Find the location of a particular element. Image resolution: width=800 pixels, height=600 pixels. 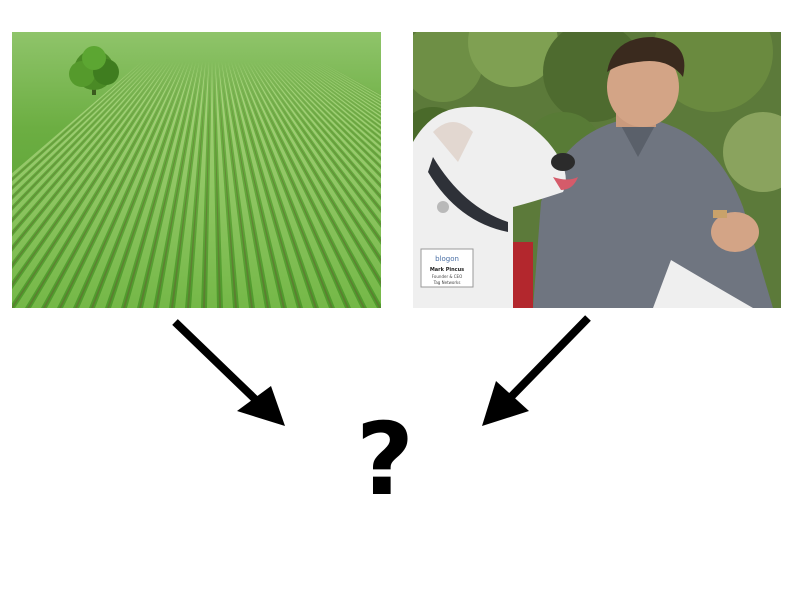

name-badge is located at coordinates (447, 268).